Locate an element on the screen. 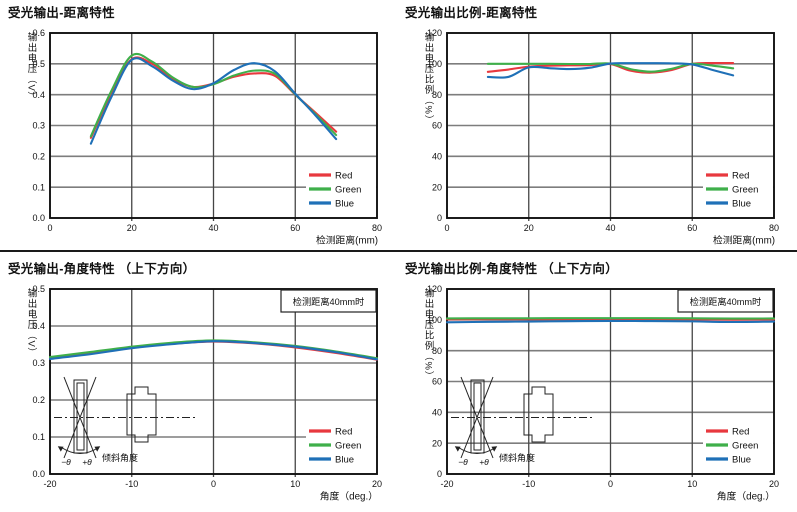 This screenshot has width=797, height=512. x-tick-label: 60 is located at coordinates (295, 228).